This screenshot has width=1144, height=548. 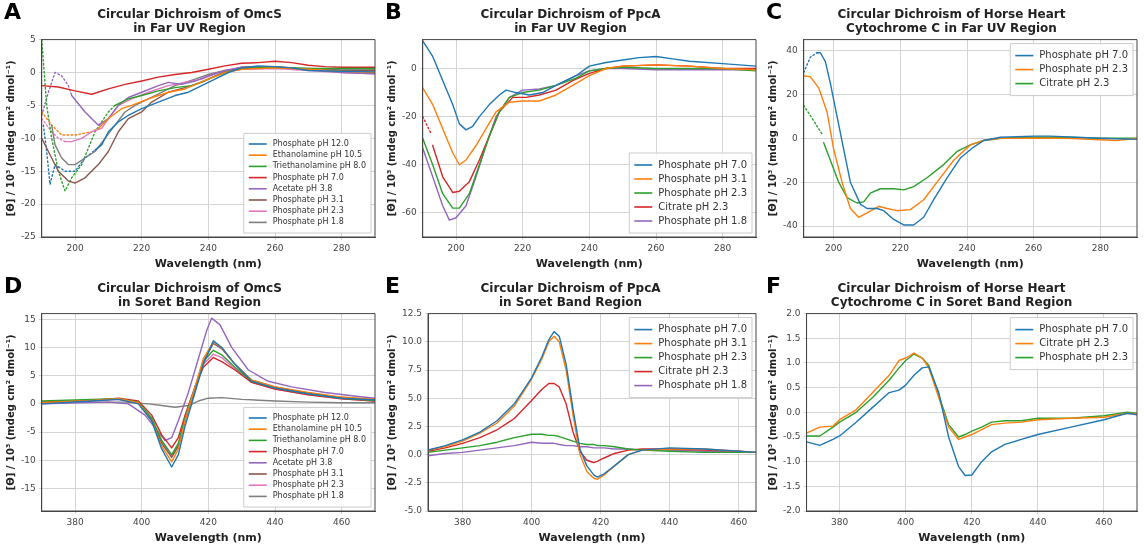 What do you see at coordinates (28, 487) in the screenshot?
I see `y-tick-label: -15` at bounding box center [28, 487].